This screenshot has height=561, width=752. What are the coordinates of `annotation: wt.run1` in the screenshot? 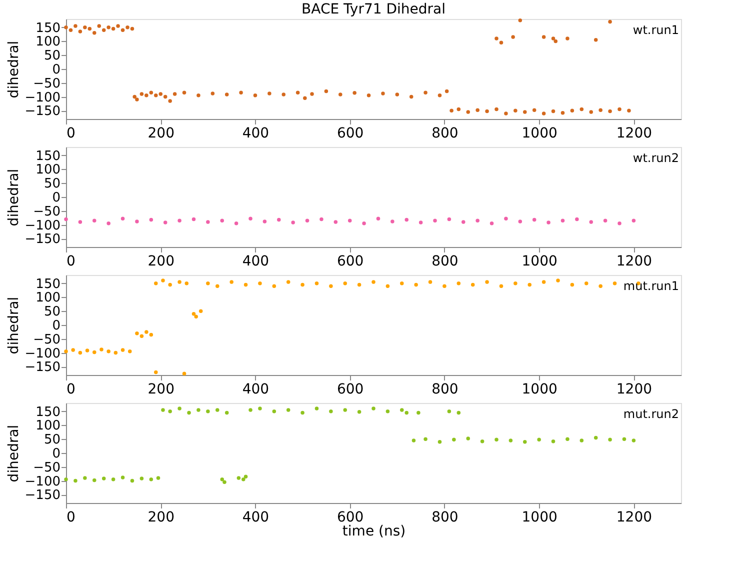 It's located at (655, 30).